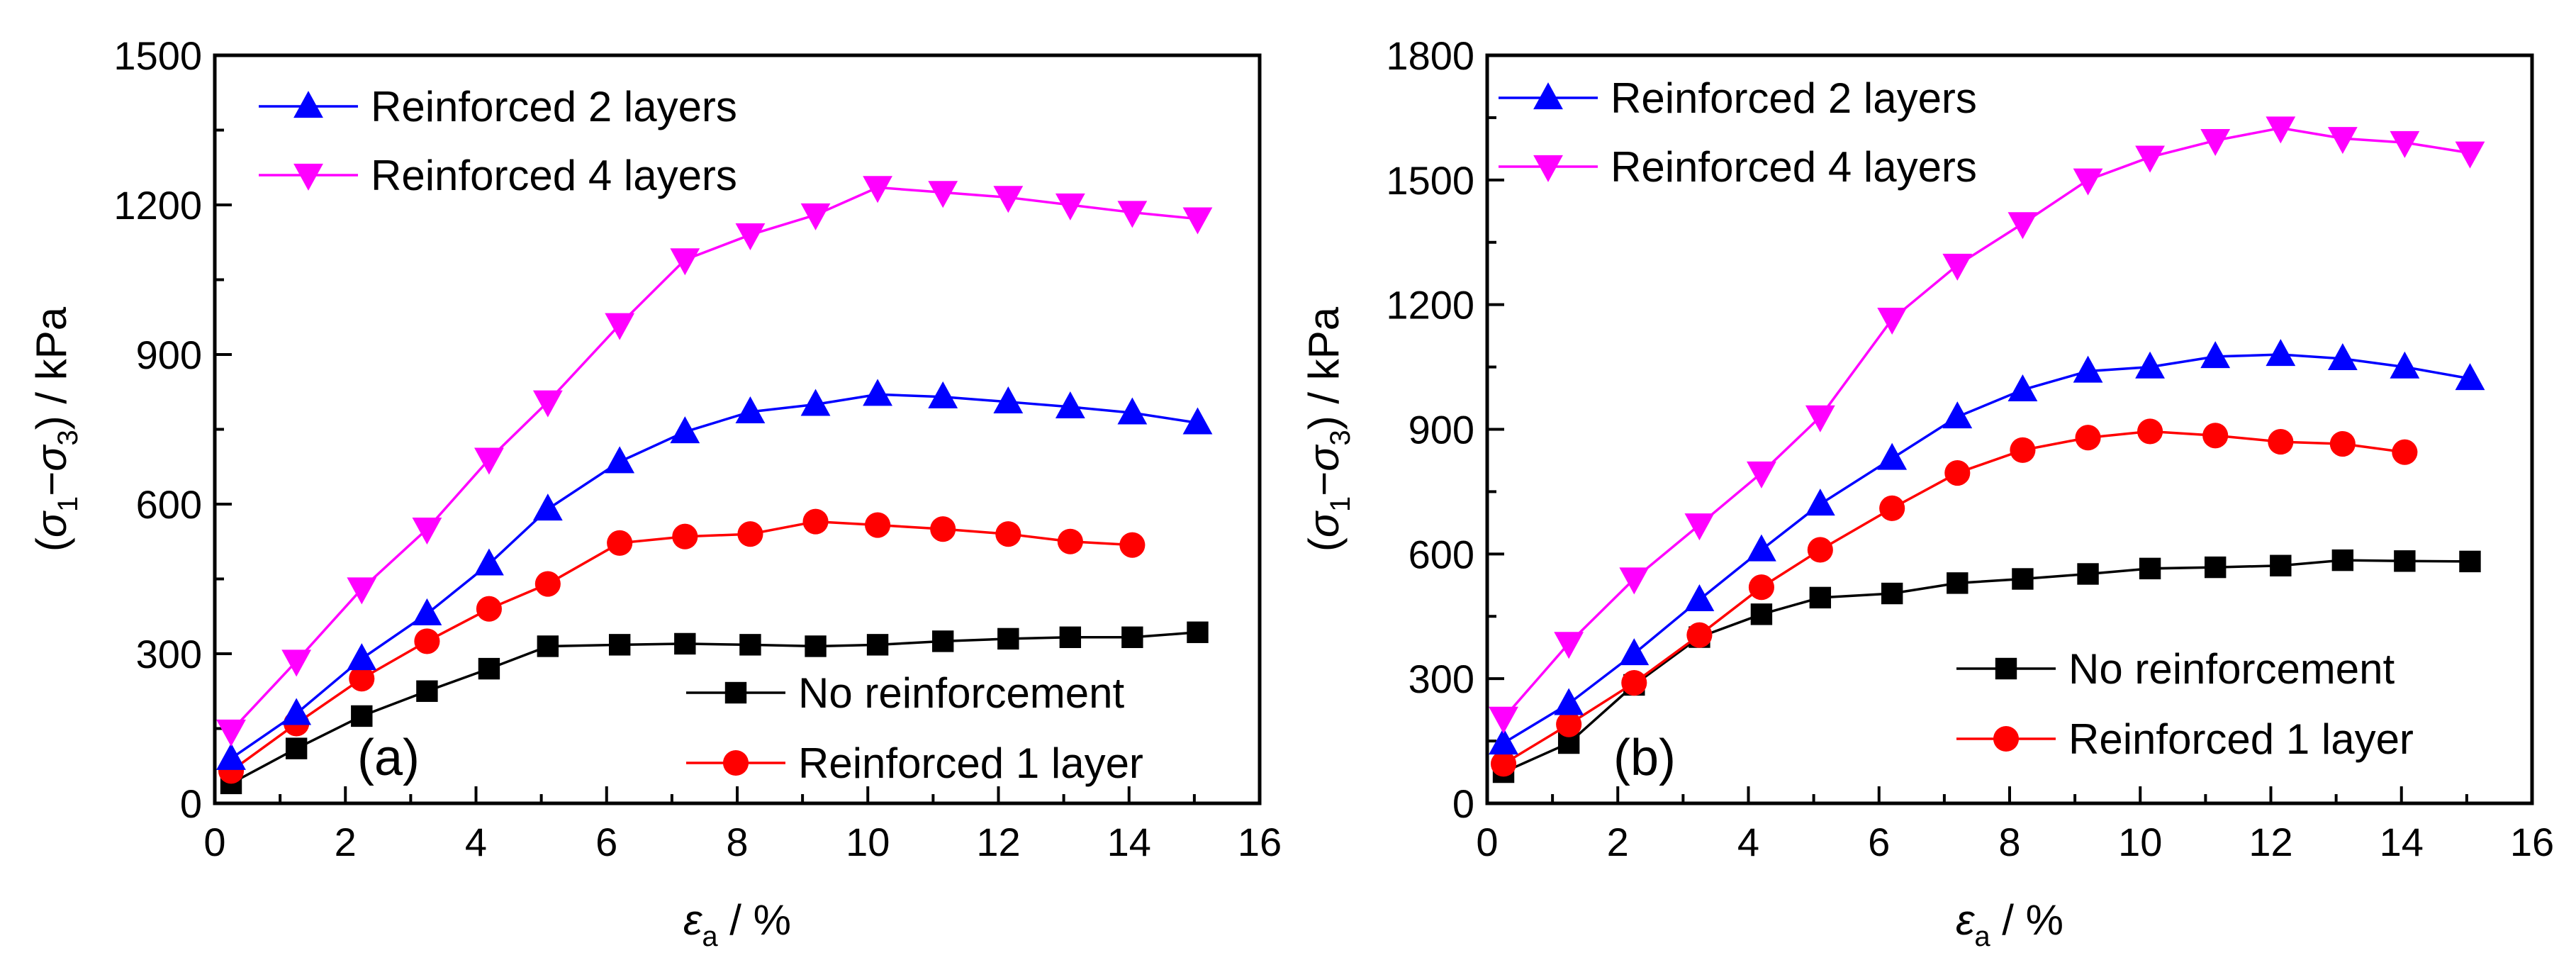  I want to click on panel-a-legend-top: Reinforced 2 layers Reinforced 4 layers, so click(498, 141).